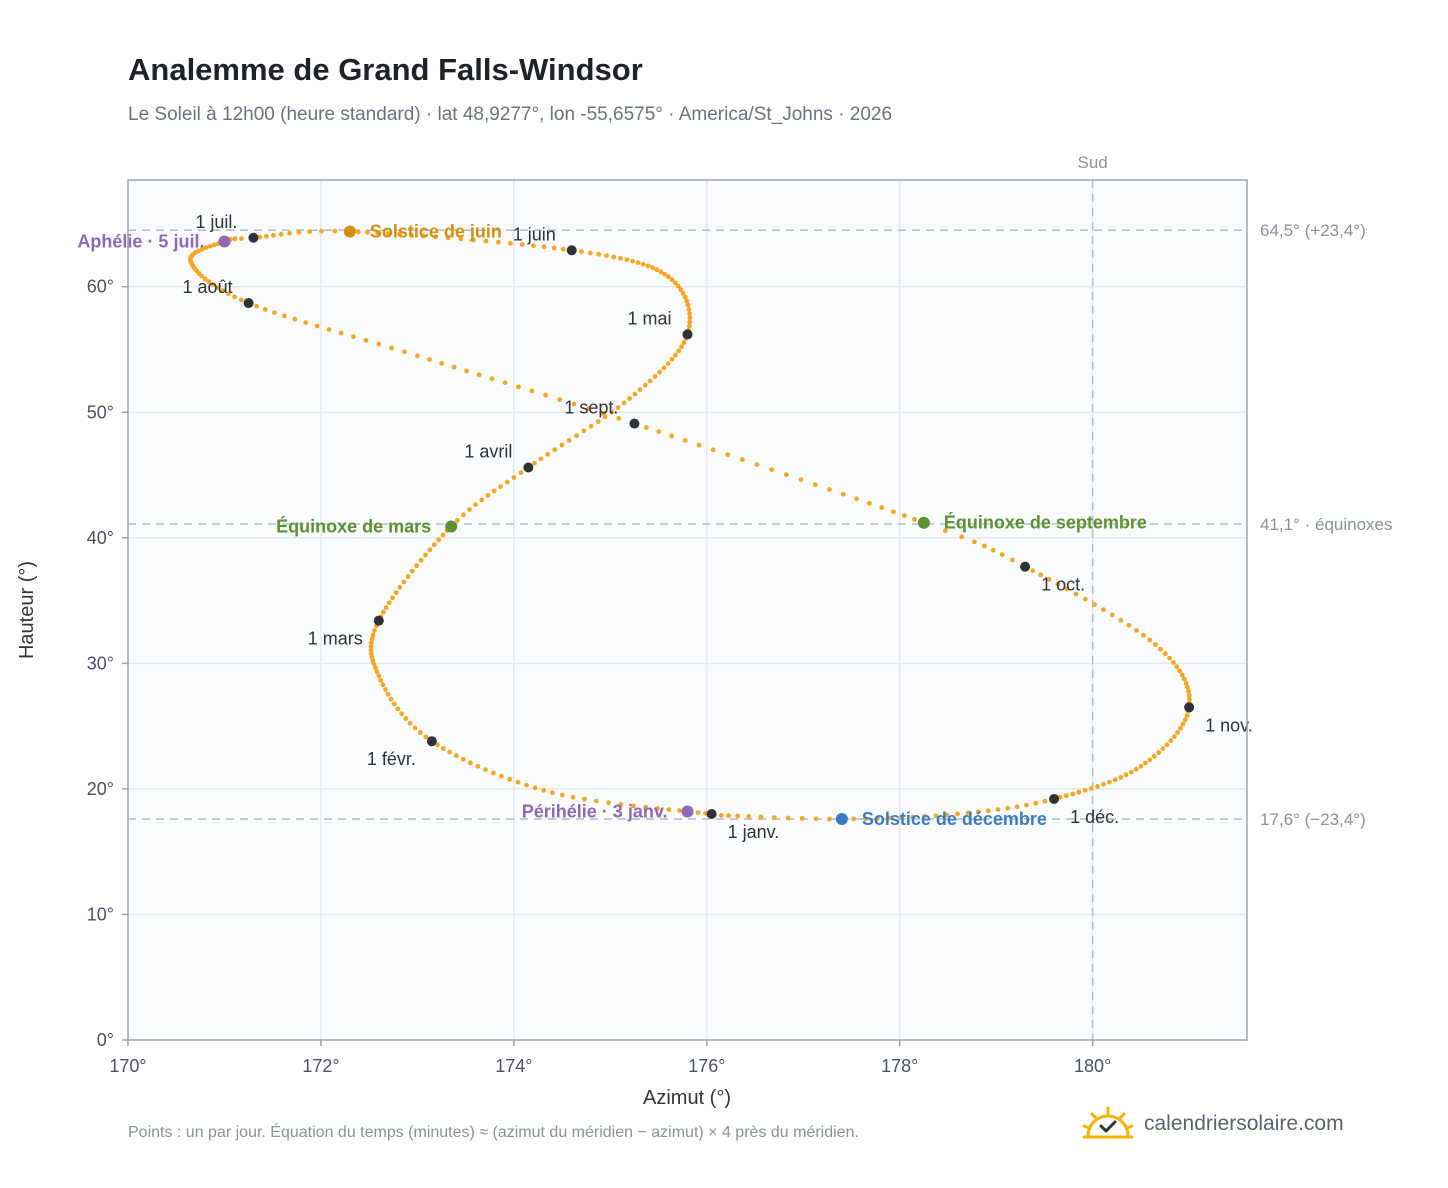 This screenshot has height=1188, width=1448. Describe the element at coordinates (216, 222) in the screenshot. I see `month-marker-label: 1 juil.` at that location.